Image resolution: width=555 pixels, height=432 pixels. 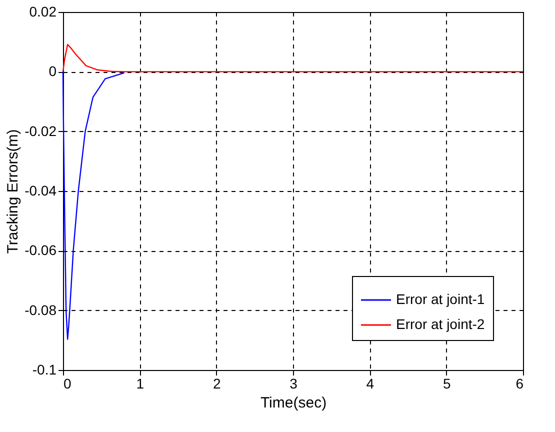 I want to click on x-tick-label: 6, so click(x=520, y=384).